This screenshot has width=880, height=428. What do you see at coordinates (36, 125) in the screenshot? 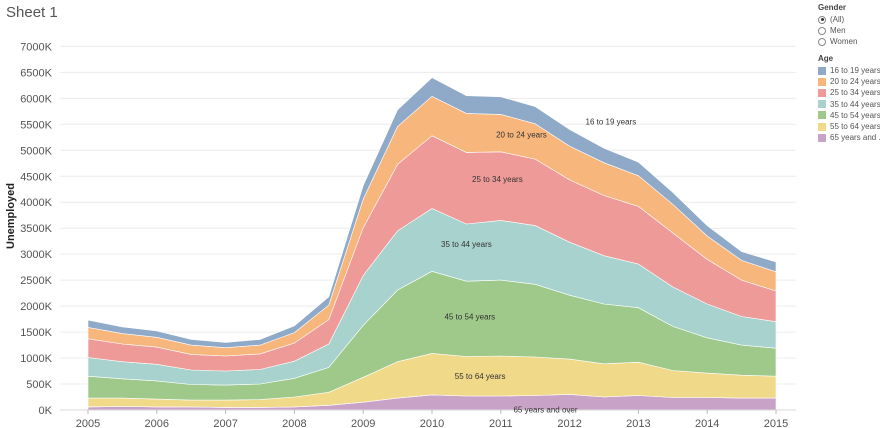
I see `y-tick-label: 5500K` at bounding box center [36, 125].